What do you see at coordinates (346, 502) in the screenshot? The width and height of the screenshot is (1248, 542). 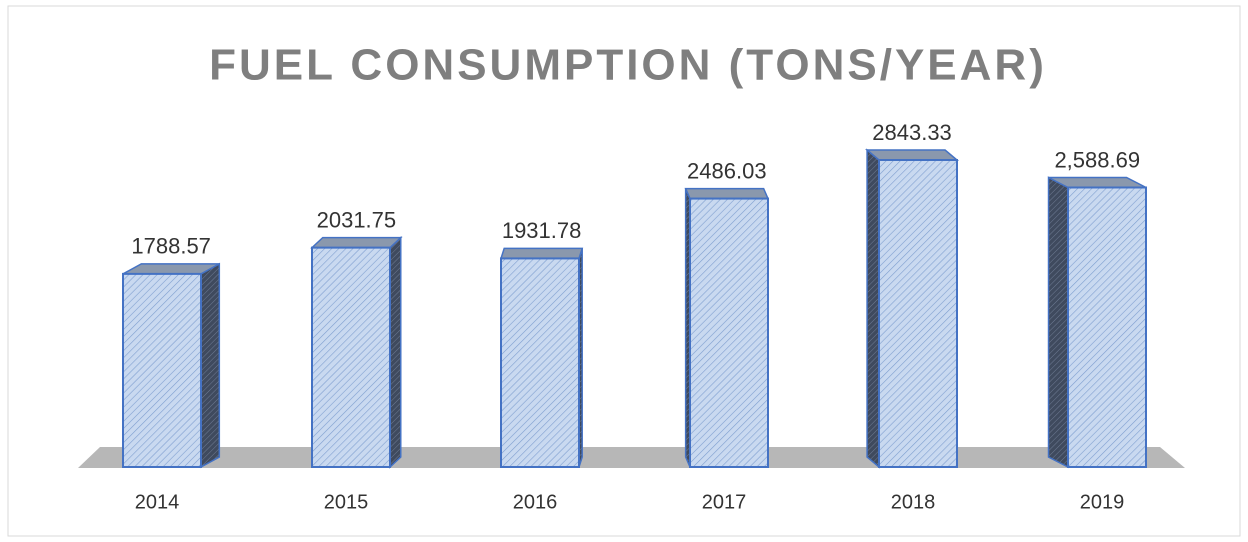 I see `x-tick-label: 2015` at bounding box center [346, 502].